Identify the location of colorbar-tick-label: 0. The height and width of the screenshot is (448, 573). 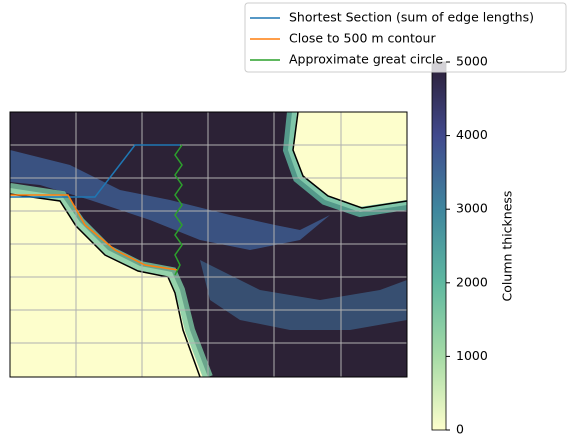
(460, 429).